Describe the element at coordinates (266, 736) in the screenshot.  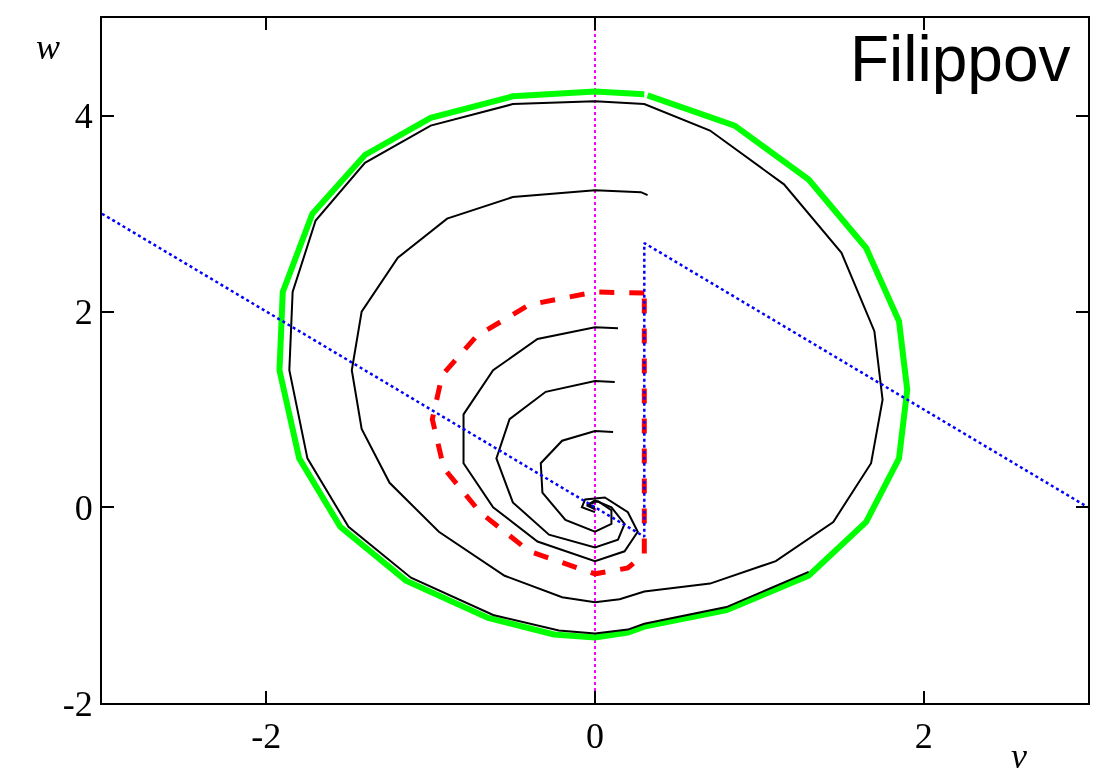
I see `x-tick-label: -2` at that location.